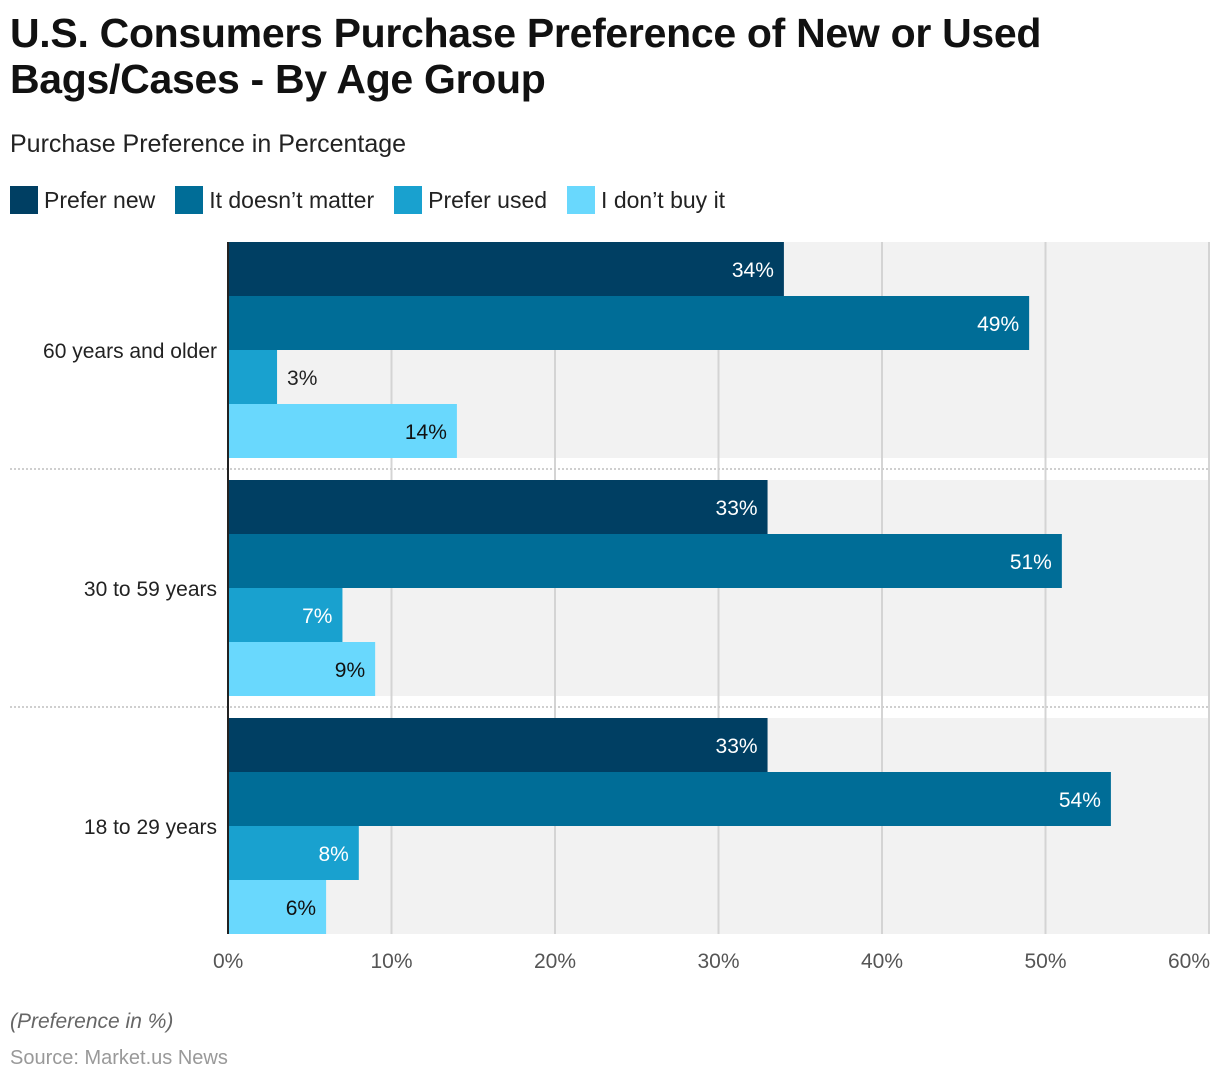  I want to click on x-tick-label: 50%, so click(1045, 961).